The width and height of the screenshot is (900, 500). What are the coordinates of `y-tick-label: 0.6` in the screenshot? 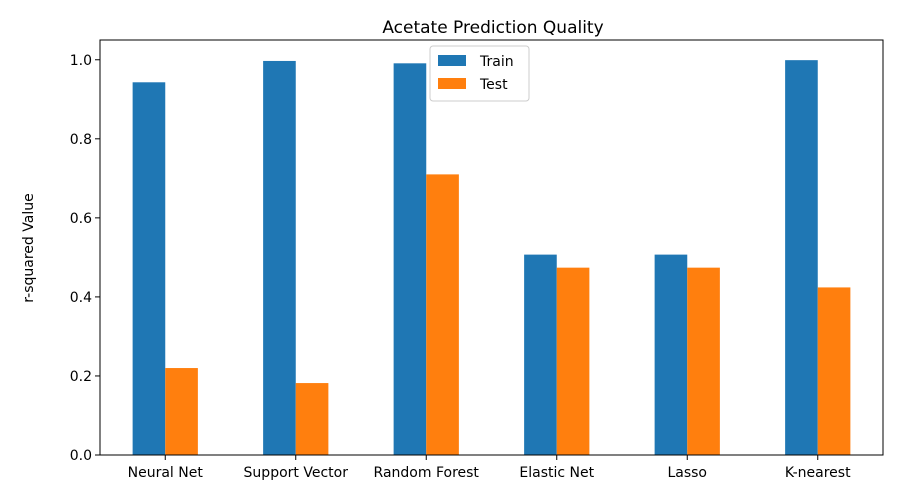 It's located at (81, 219).